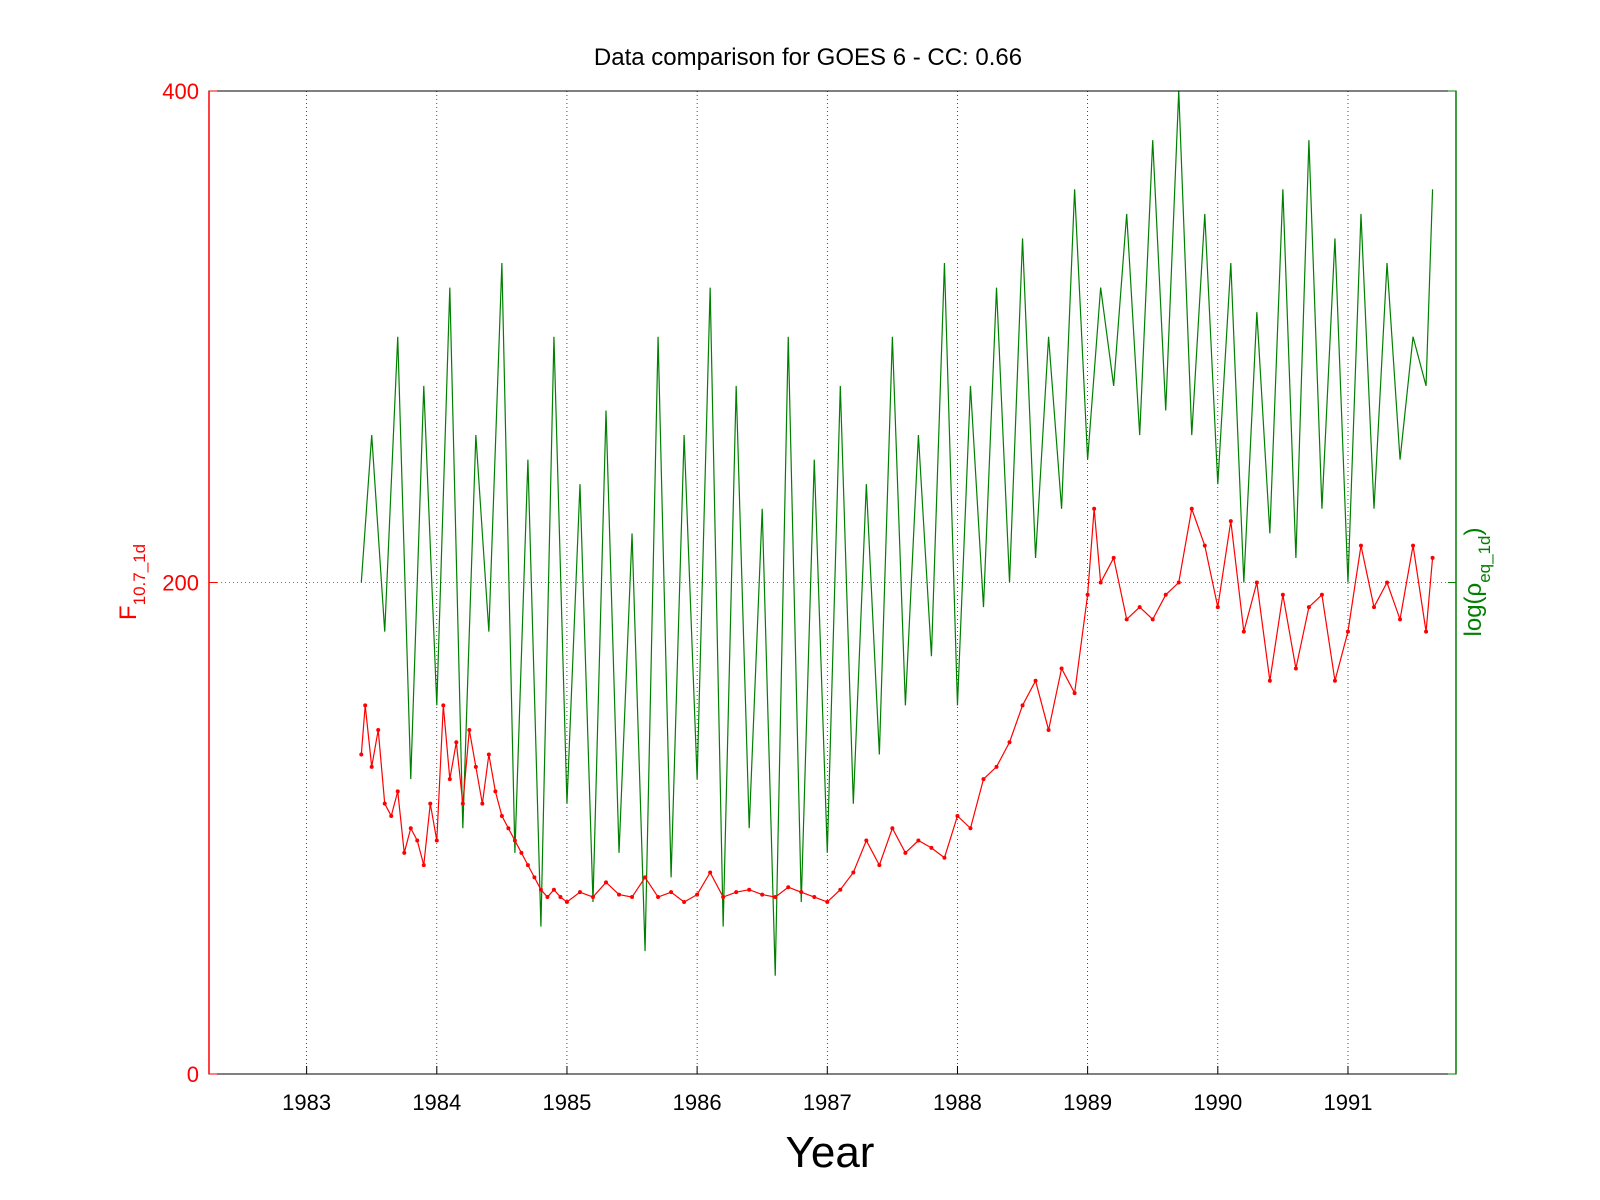 The width and height of the screenshot is (1600, 1200). I want to click on right-axis-label: log(ρeq_1d), so click(1477, 582).